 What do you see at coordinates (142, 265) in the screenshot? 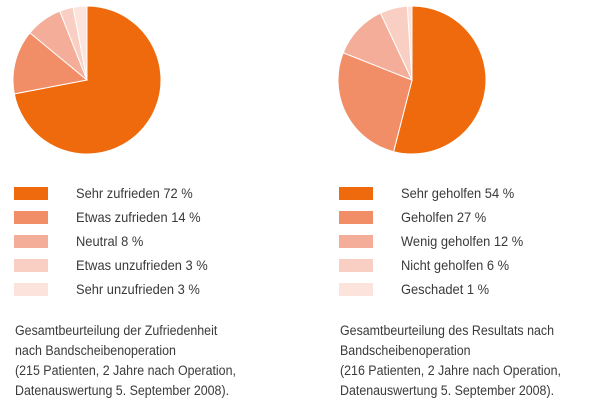
I see `legend-label: Etwas unzufrieden 3 %` at bounding box center [142, 265].